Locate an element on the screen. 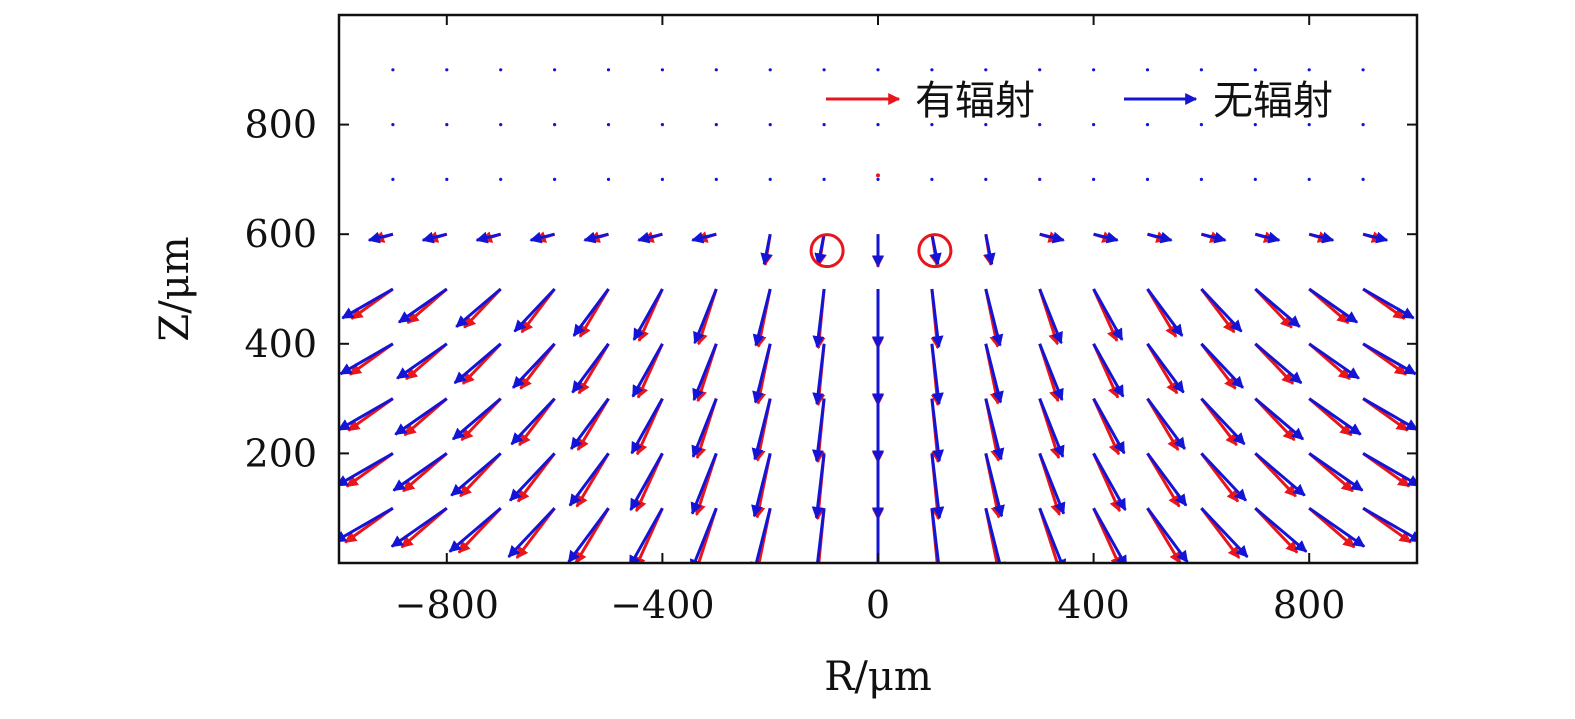  y-tick-label: 400 is located at coordinates (280, 344).